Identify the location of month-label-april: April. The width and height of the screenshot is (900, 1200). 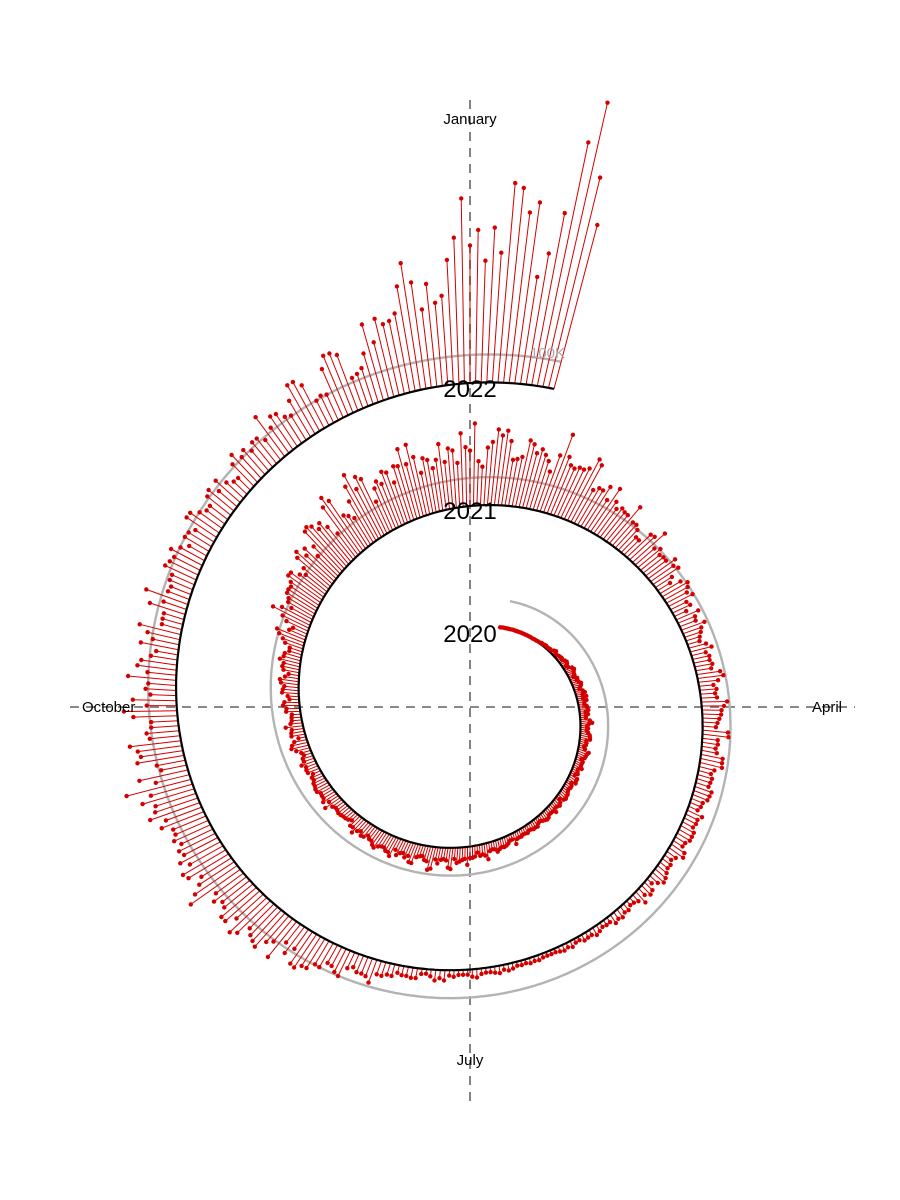
(827, 707).